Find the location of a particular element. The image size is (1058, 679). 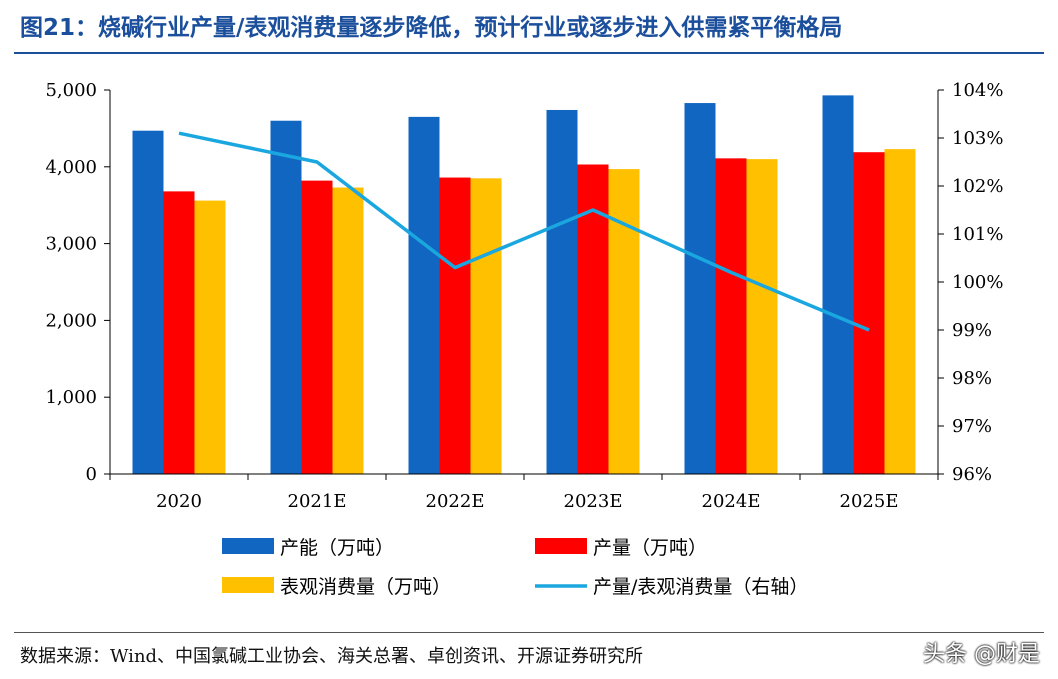

legend-label-4: 产量/表观消费量（右轴） is located at coordinates (700, 587).